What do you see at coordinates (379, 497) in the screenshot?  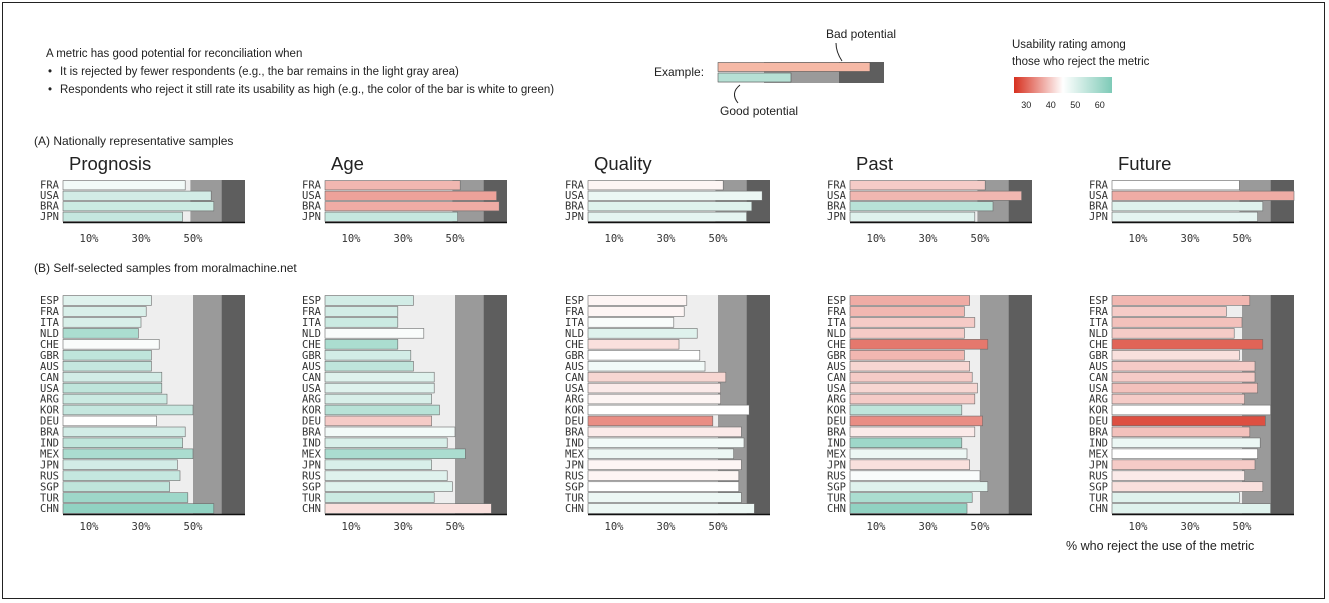 I see `bar-tur-age` at bounding box center [379, 497].